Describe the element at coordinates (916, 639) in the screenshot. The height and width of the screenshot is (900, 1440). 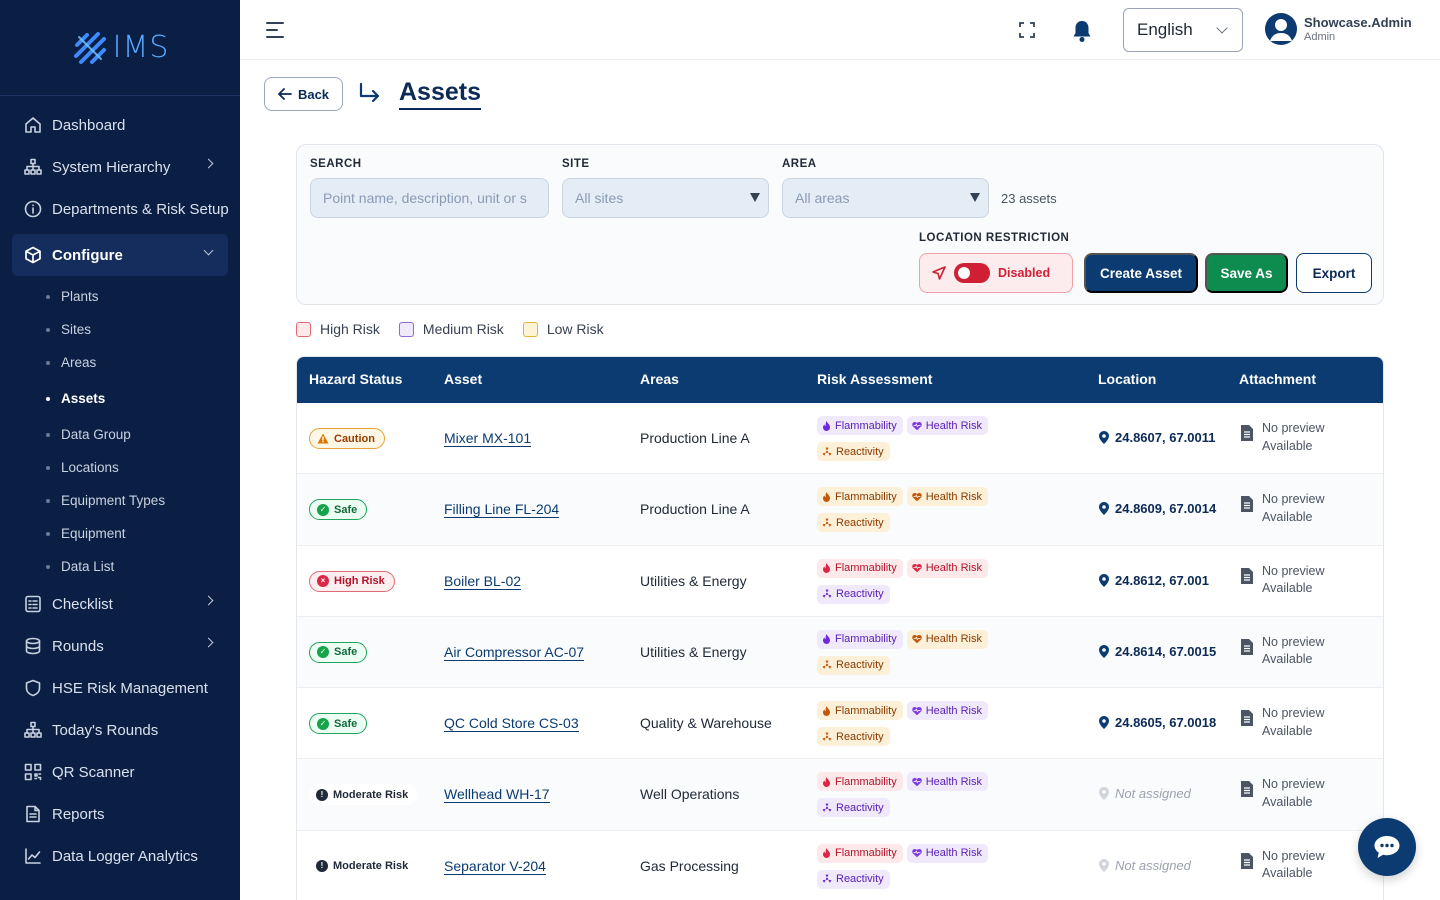
I see `heart-pulse-icon` at that location.